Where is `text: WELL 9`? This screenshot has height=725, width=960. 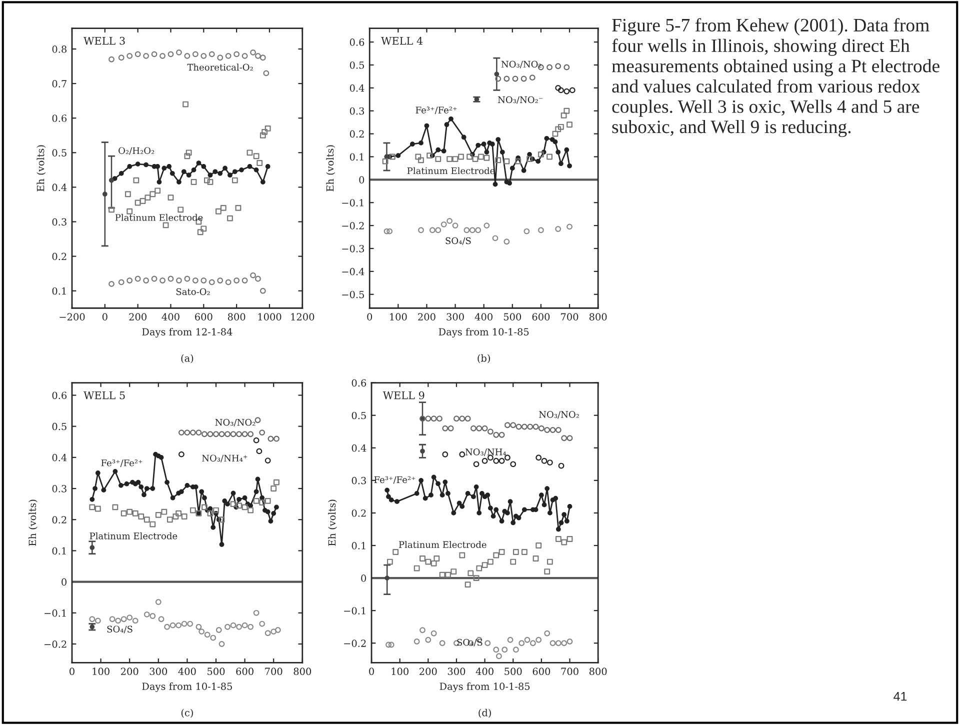 text: WELL 9 is located at coordinates (403, 395).